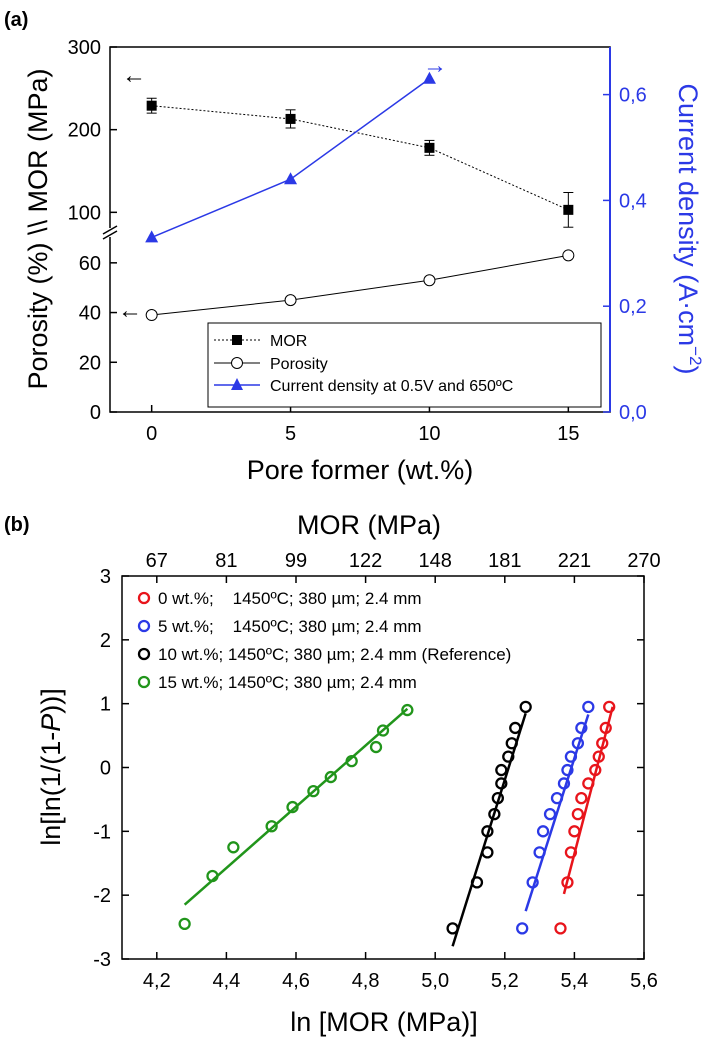  Describe the element at coordinates (644, 981) in the screenshot. I see `b-xtick-label: 5,6` at that location.